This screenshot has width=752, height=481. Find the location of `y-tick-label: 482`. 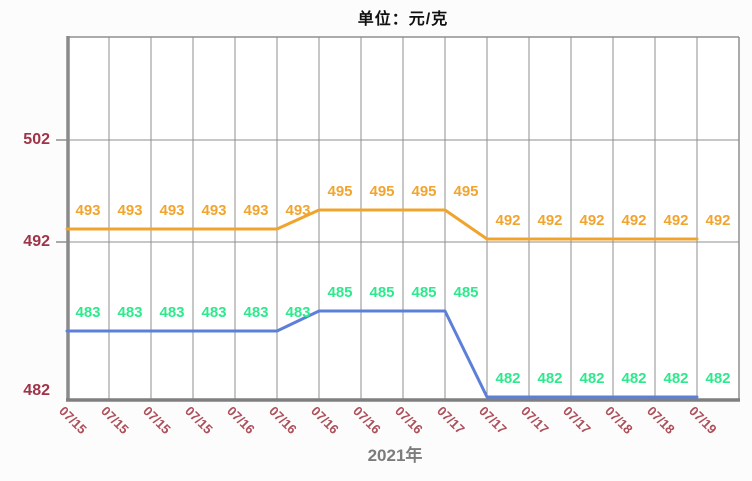

y-tick-label: 482 is located at coordinates (36, 390).